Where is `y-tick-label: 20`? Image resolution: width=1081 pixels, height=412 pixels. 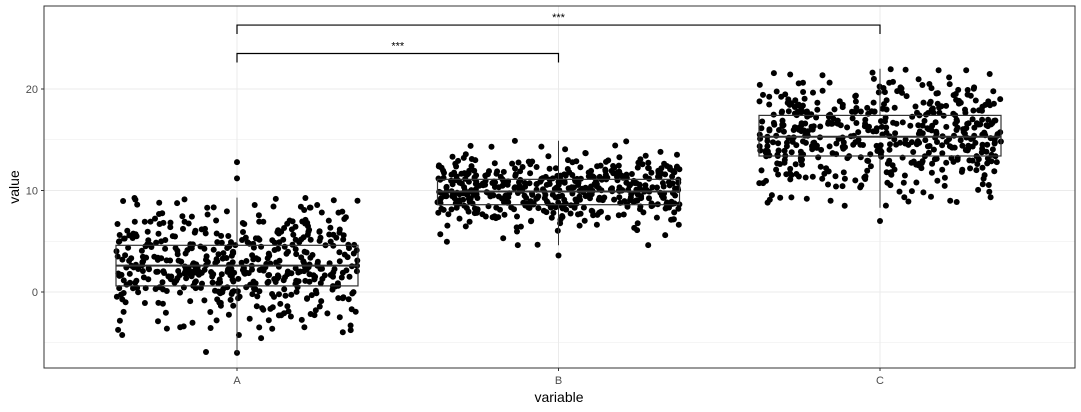
y-tick-label: 20 is located at coordinates (32, 90).